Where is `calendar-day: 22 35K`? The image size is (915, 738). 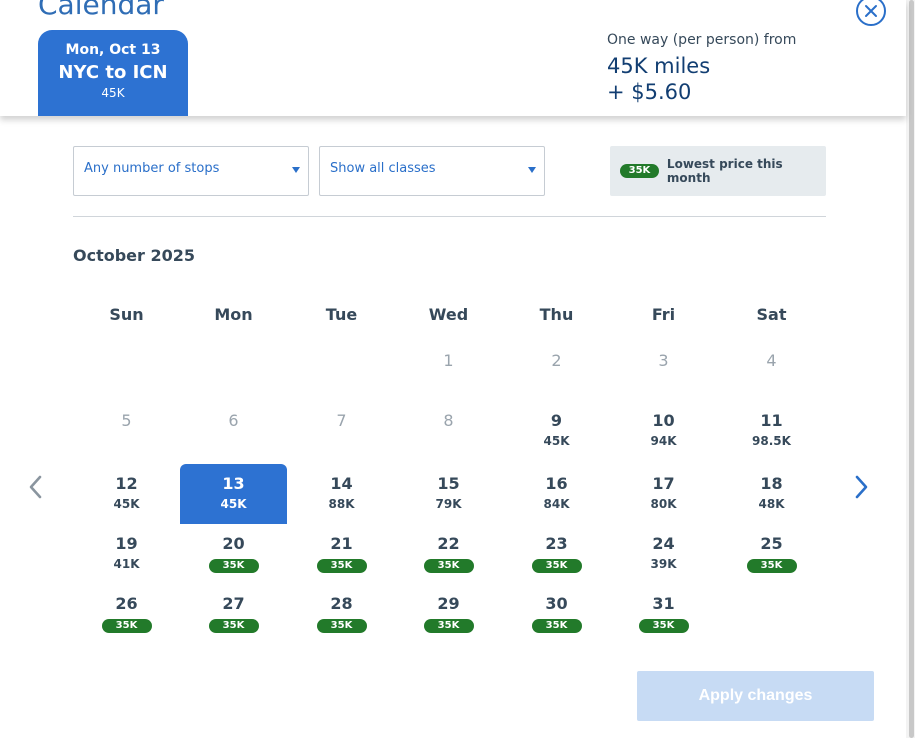 calendar-day: 22 35K is located at coordinates (448, 554).